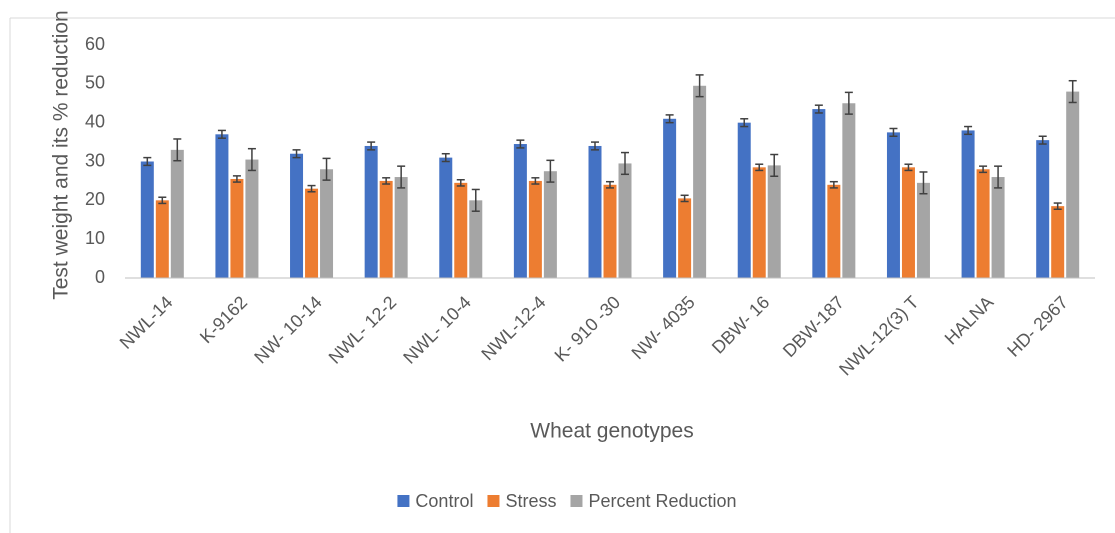 This screenshot has height=533, width=1115. What do you see at coordinates (662, 501) in the screenshot?
I see `legend-label: Percent Reduction` at bounding box center [662, 501].